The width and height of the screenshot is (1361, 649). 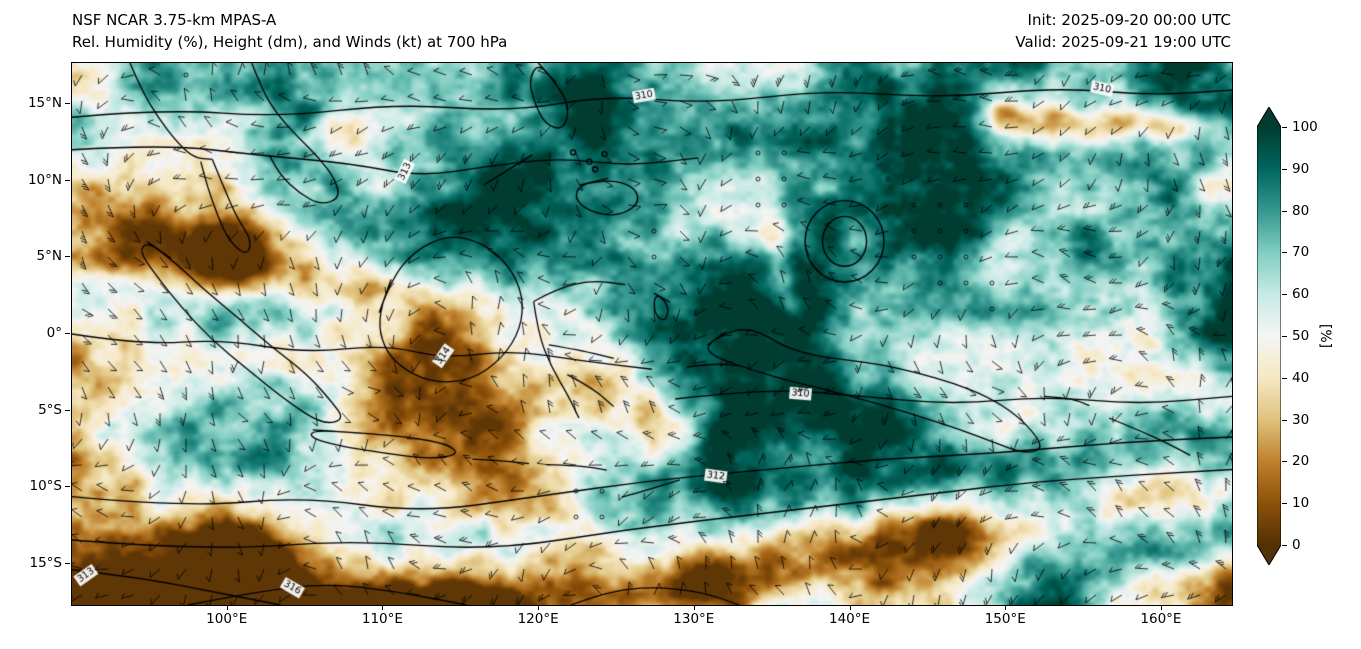 What do you see at coordinates (1301, 168) in the screenshot?
I see `colorbar-tick-label: 90` at bounding box center [1301, 168].